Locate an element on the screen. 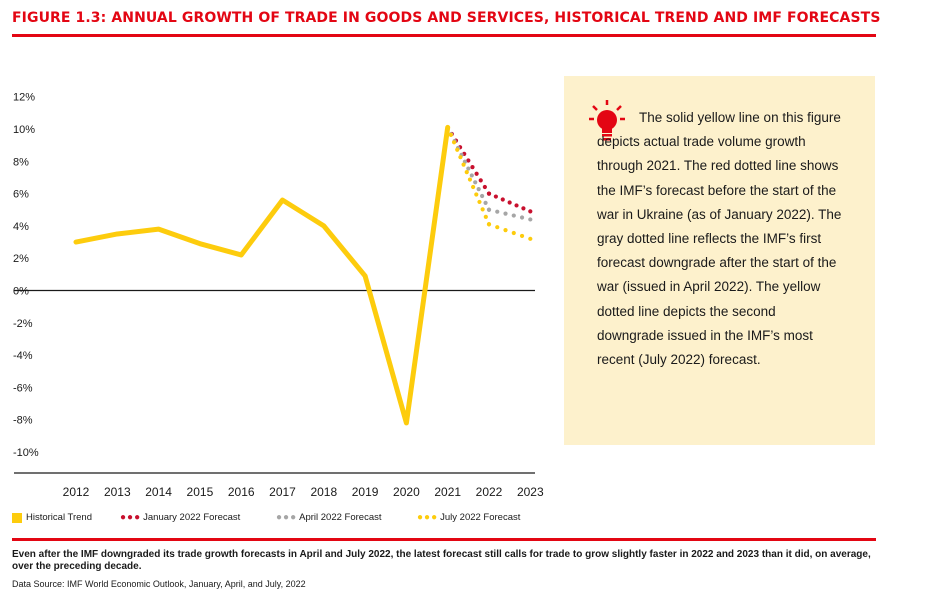 This screenshot has width=932, height=603. legend-dots-jan: ●●● is located at coordinates (131, 517).